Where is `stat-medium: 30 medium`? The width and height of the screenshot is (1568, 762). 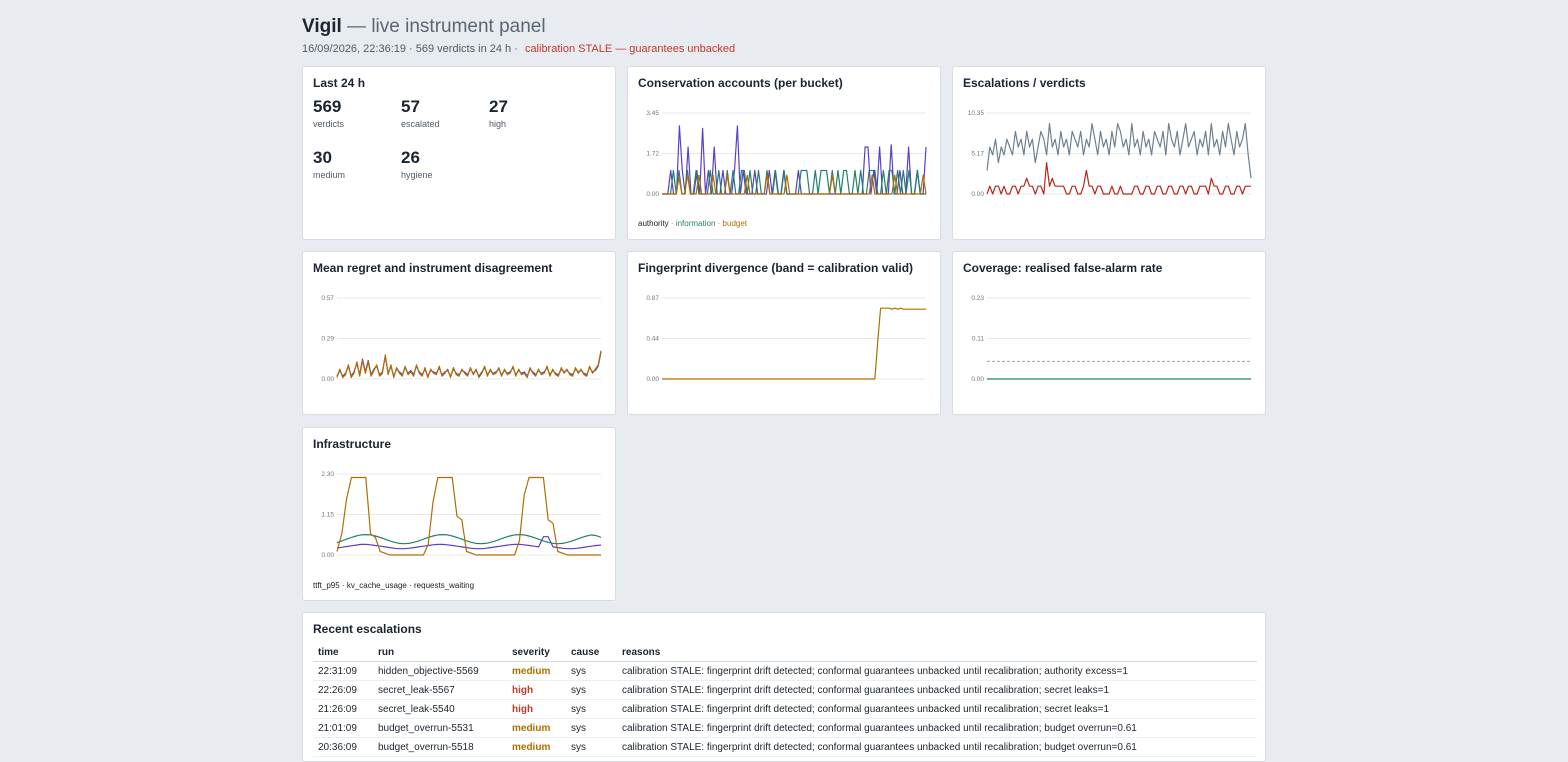 stat-medium: 30 medium is located at coordinates (353, 164).